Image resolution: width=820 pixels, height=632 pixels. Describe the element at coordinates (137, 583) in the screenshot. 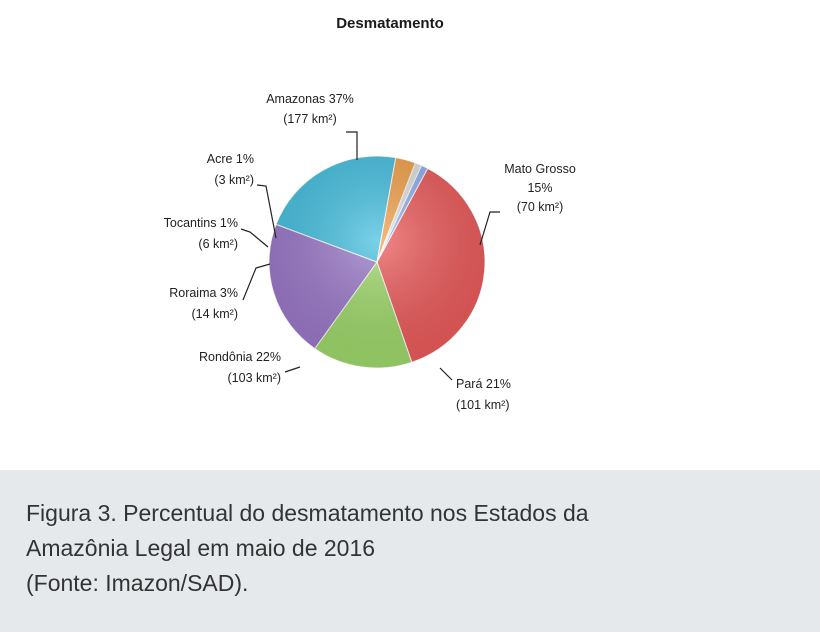

I see `caption-line-3: (Fonte: Imazon/SAD).` at that location.